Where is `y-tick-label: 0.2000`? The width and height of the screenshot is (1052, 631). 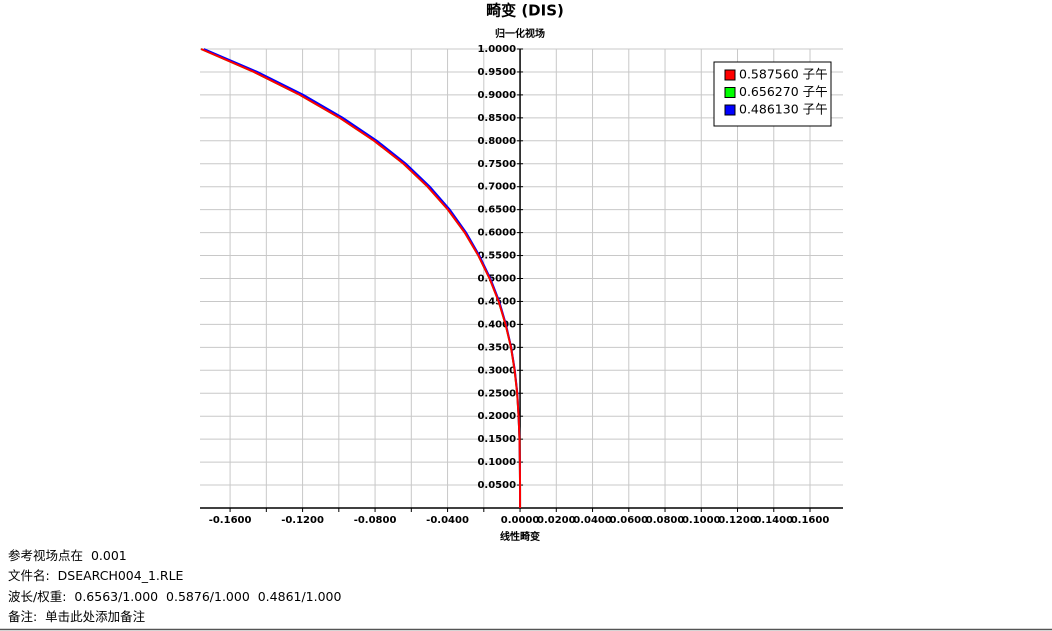 y-tick-label: 0.2000 is located at coordinates (496, 416).